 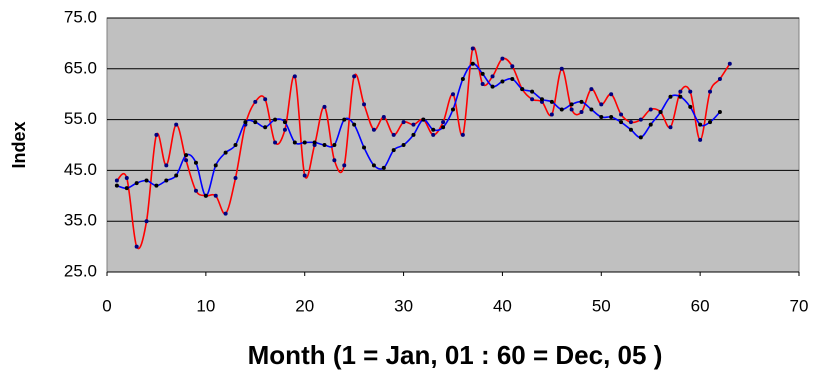 I want to click on y-tick-label: 55.0, so click(x=80, y=118).